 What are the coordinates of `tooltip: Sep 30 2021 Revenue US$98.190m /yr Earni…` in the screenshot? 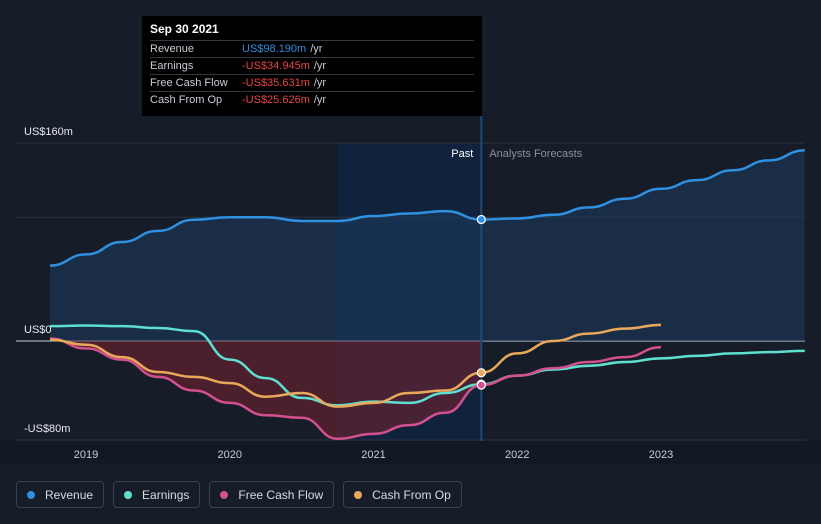 It's located at (312, 66).